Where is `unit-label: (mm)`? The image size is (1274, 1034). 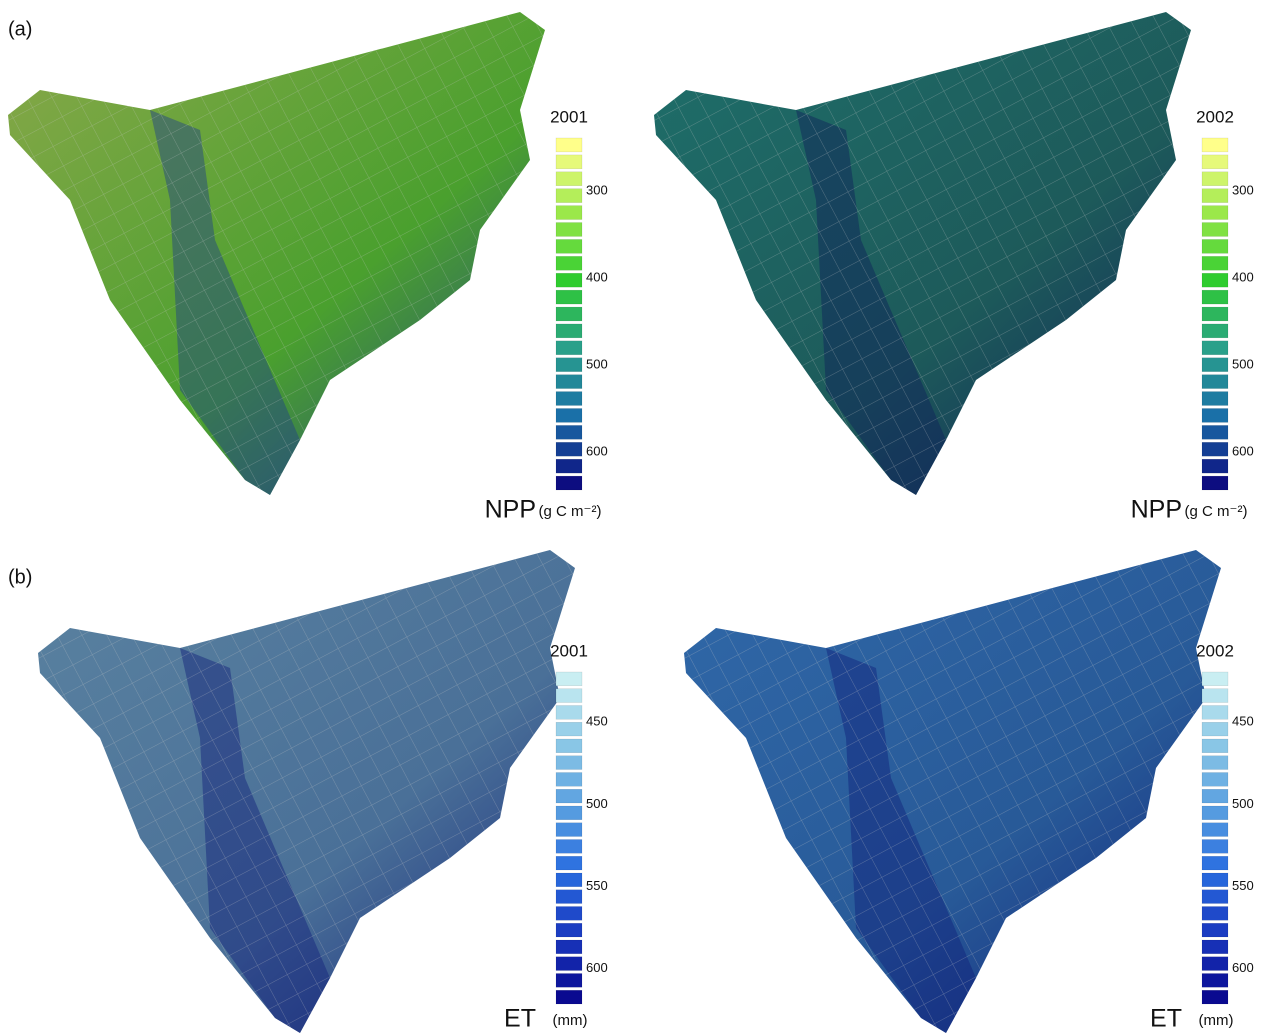 unit-label: (mm) is located at coordinates (570, 1020).